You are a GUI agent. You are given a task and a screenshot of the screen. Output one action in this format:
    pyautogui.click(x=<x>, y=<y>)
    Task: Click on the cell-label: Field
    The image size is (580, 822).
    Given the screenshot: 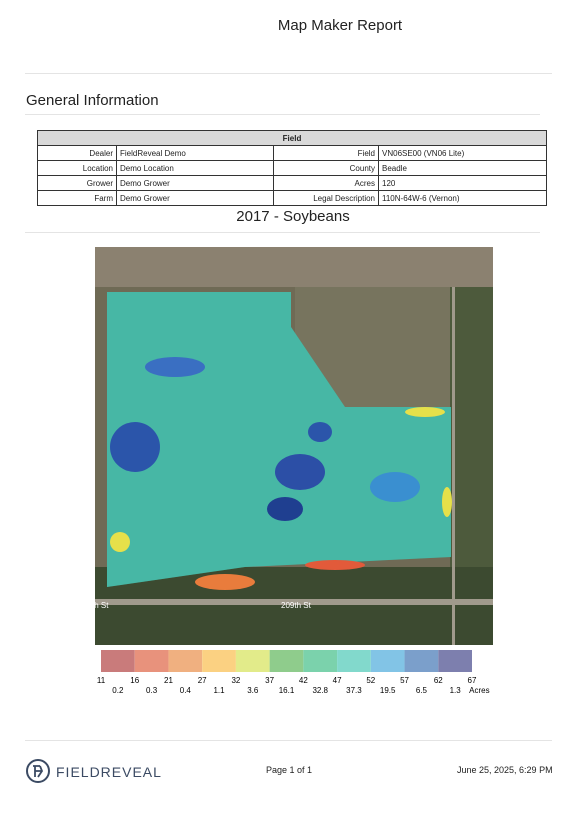 What is the action you would take?
    pyautogui.click(x=326, y=153)
    